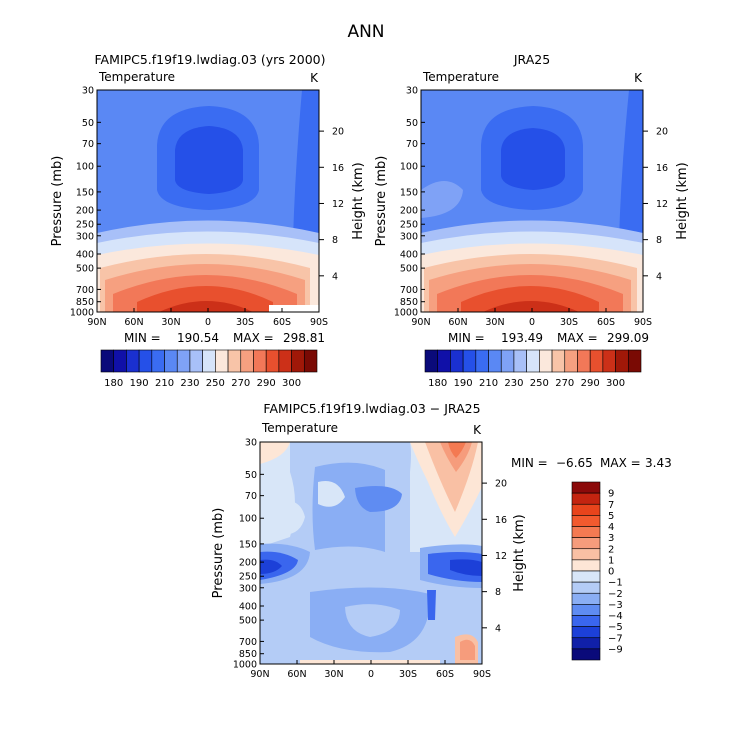  What do you see at coordinates (611, 494) in the screenshot?
I see `colorbar-label: 9` at bounding box center [611, 494].